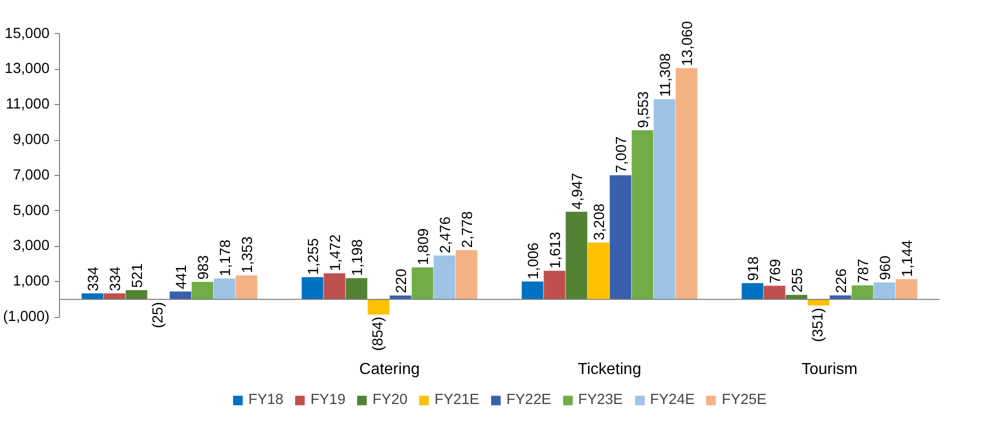 The height and width of the screenshot is (443, 997). Describe the element at coordinates (138, 275) in the screenshot. I see `data-label: 521` at that location.